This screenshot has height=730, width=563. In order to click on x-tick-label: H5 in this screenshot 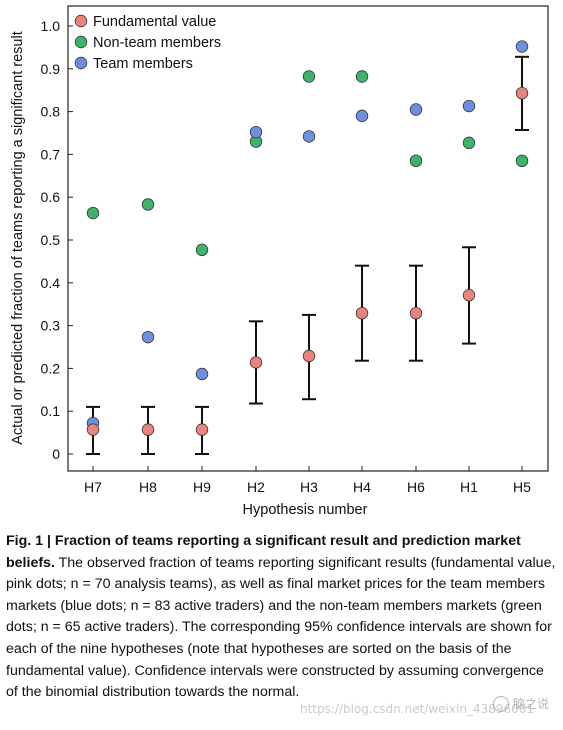, I will do `click(522, 487)`.